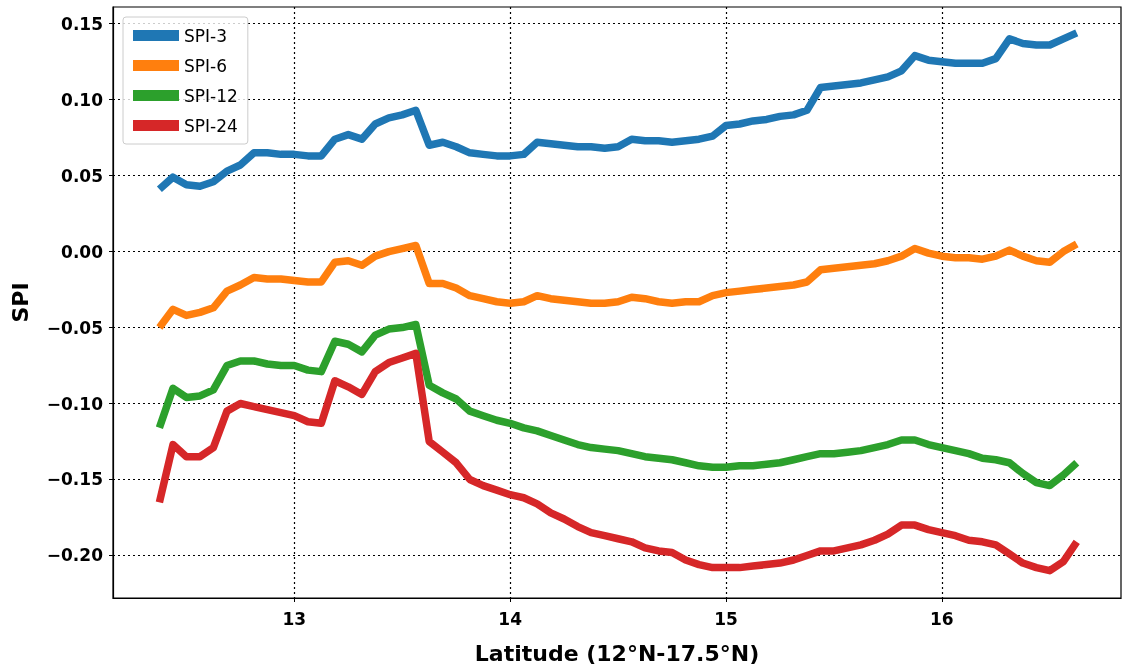 The height and width of the screenshot is (669, 1127). What do you see at coordinates (20, 302) in the screenshot?
I see `y-axis-title: SPI` at bounding box center [20, 302].